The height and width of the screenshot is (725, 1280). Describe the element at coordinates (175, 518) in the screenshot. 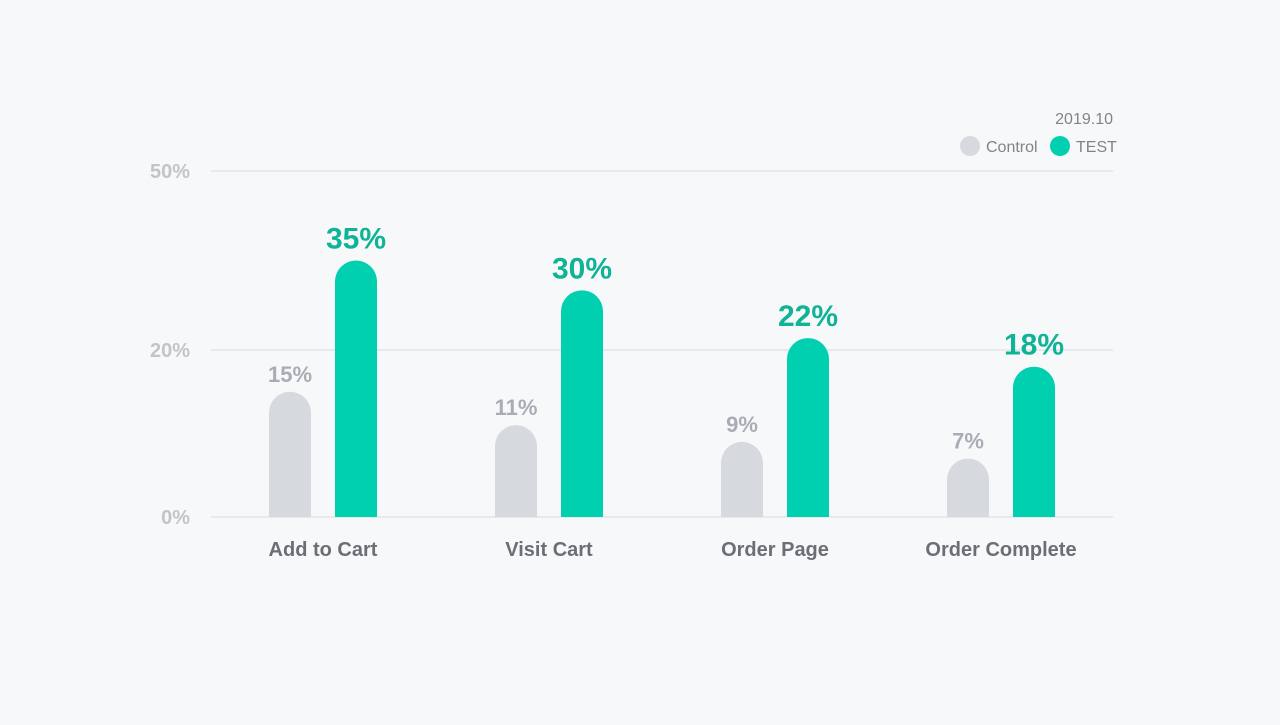

I see `y-tick-label: 0%` at that location.